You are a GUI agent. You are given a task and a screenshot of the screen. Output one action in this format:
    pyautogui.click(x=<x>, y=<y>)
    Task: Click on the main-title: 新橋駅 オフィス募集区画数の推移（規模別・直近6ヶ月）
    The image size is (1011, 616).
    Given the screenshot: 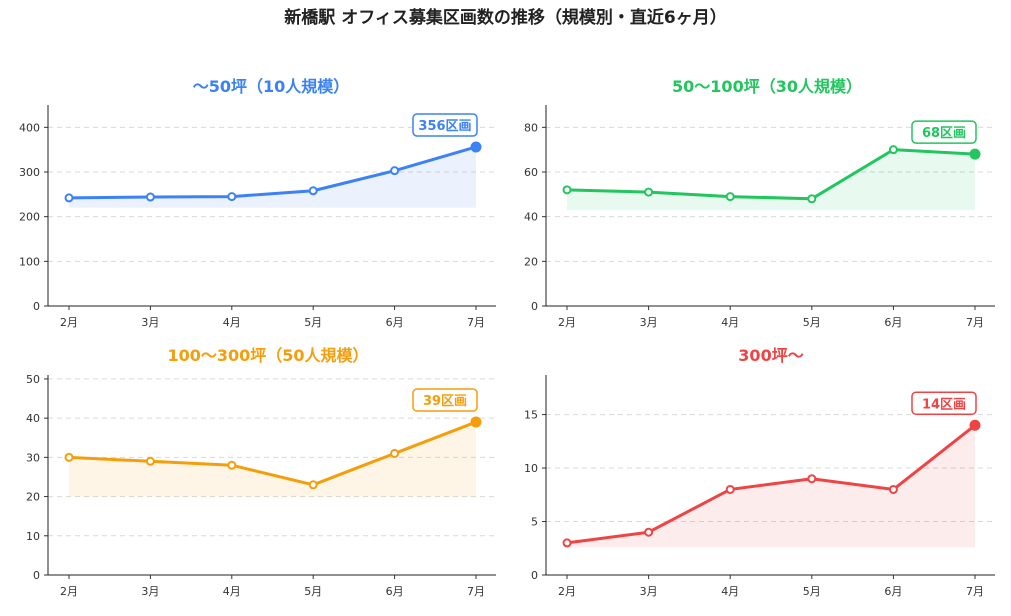 What is the action you would take?
    pyautogui.click(x=505, y=18)
    